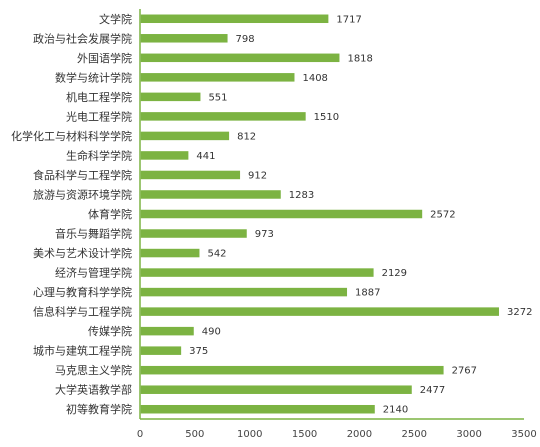 This screenshot has height=447, width=540. What do you see at coordinates (194, 434) in the screenshot?
I see `x-tick-label: 500` at bounding box center [194, 434].